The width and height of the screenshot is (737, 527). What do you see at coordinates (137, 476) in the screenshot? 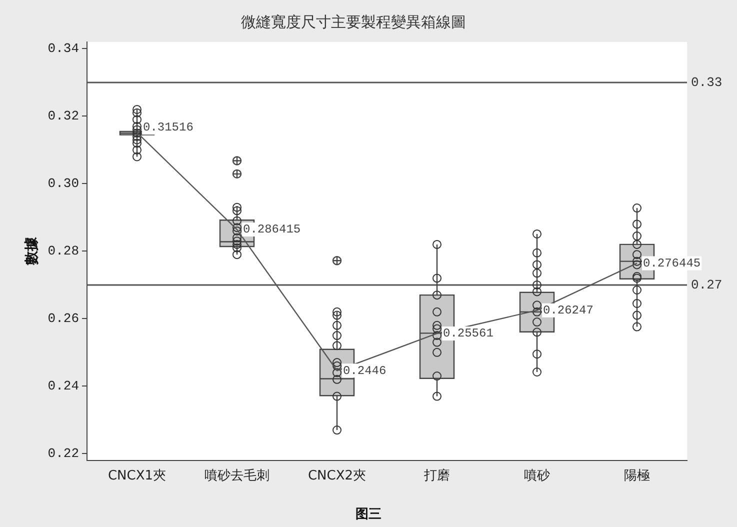
I see `x-tick-label: CNCX1夾` at bounding box center [137, 476].